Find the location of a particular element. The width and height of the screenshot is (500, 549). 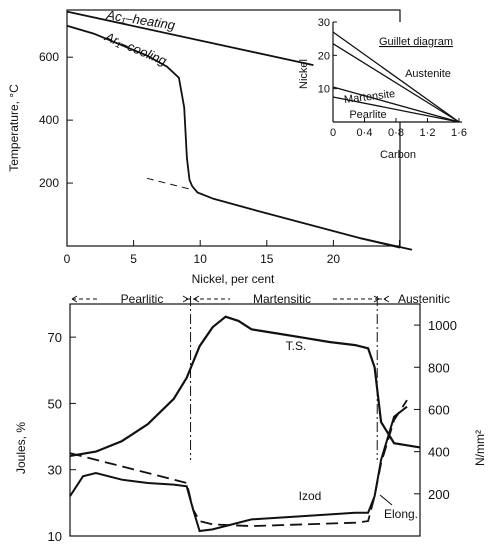

region-label-martensitic: Martensitic is located at coordinates (282, 299).